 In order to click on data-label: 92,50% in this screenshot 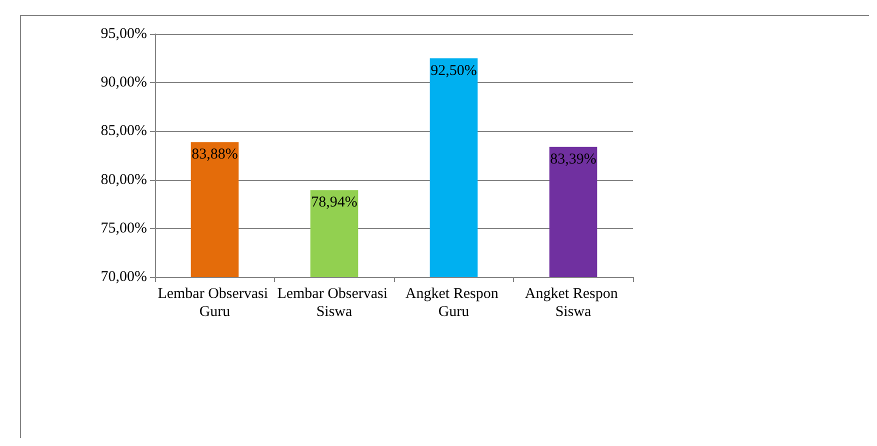, I will do `click(453, 70)`.